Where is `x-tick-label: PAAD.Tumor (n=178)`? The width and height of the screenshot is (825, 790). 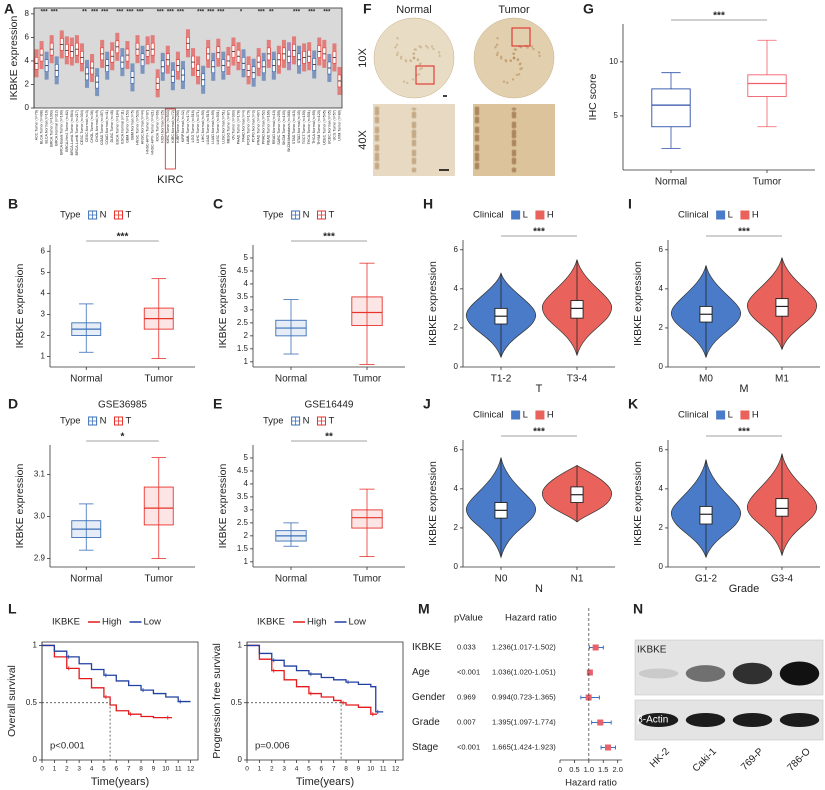 x-tick-label: PAAD.Tumor (n=178) is located at coordinates (238, 127).